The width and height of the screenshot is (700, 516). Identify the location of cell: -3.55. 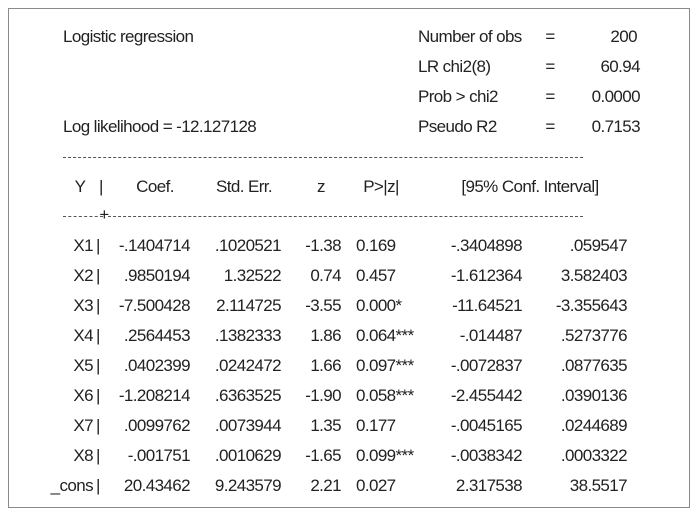
(323, 305).